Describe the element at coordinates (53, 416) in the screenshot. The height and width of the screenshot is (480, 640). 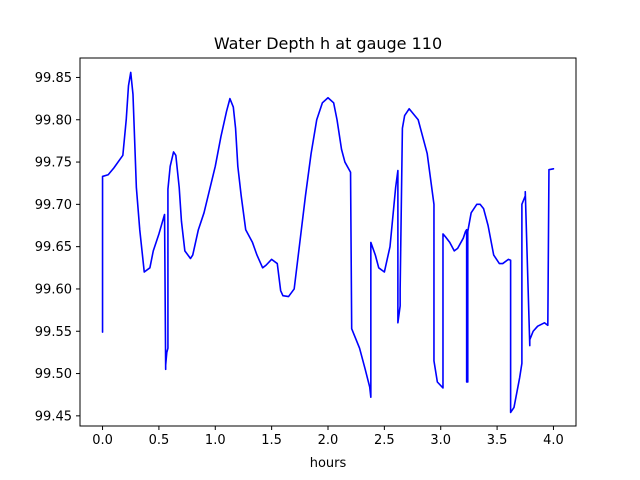
I see `y-tick-label: 99.45` at that location.